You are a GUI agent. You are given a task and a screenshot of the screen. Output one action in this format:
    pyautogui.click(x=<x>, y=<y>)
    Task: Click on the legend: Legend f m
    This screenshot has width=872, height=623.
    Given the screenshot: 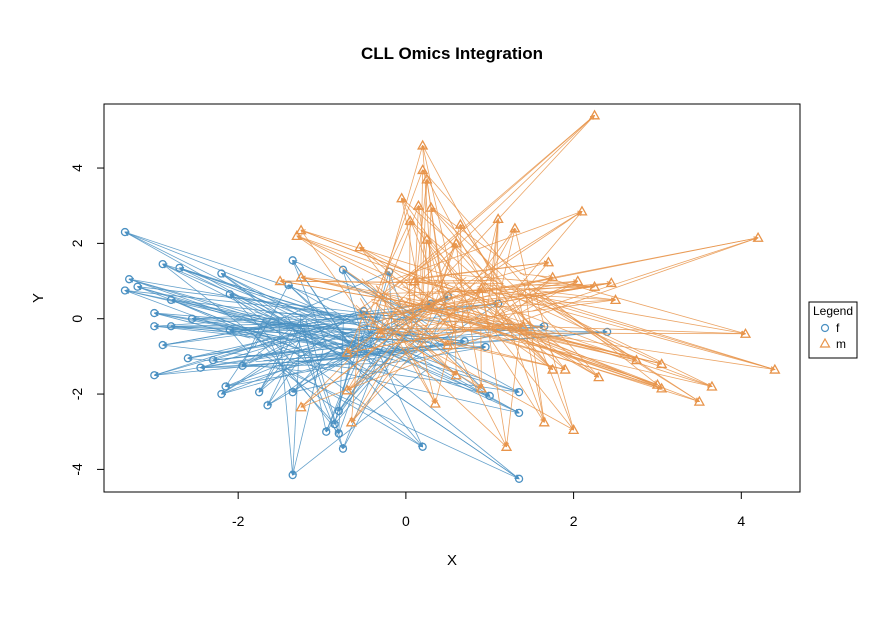 What is the action you would take?
    pyautogui.click(x=833, y=330)
    